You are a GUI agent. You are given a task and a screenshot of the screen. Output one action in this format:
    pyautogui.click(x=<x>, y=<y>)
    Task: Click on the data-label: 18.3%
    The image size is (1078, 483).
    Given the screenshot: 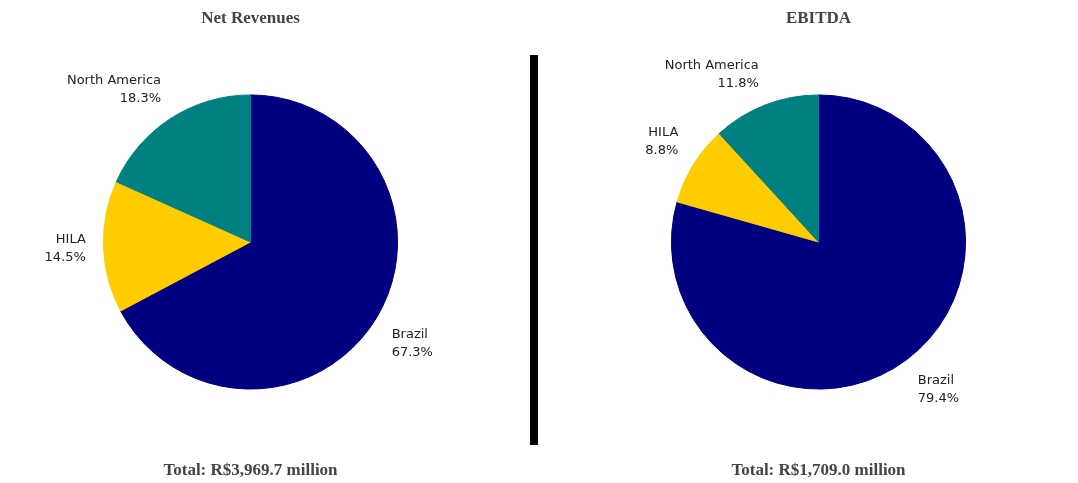 What is the action you would take?
    pyautogui.click(x=140, y=98)
    